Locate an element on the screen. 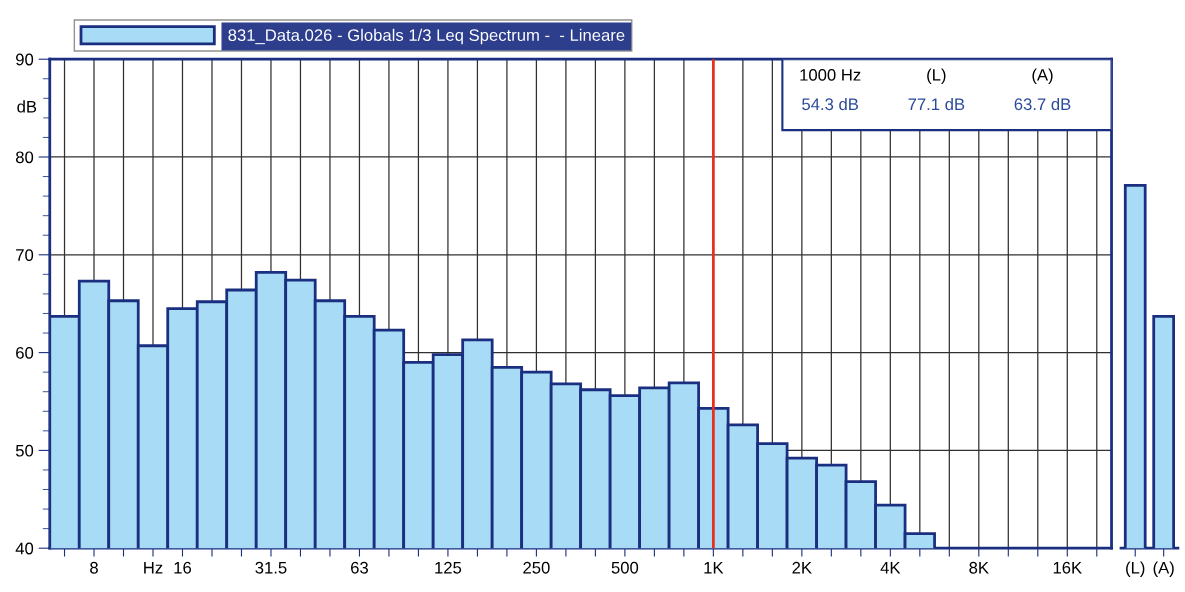 This screenshot has width=1185, height=592. x-tick-label: 4K is located at coordinates (890, 568).